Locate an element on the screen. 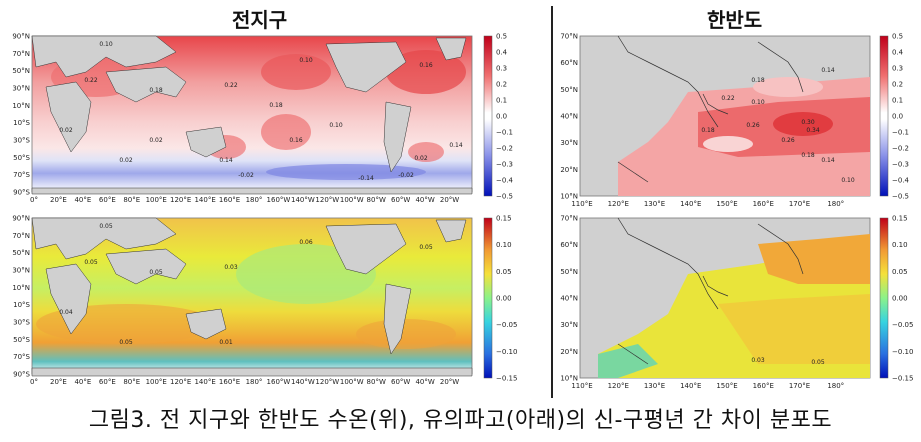 Image resolution: width=921 pixels, height=442 pixels. korea-sst-coast is located at coordinates (710, 109).